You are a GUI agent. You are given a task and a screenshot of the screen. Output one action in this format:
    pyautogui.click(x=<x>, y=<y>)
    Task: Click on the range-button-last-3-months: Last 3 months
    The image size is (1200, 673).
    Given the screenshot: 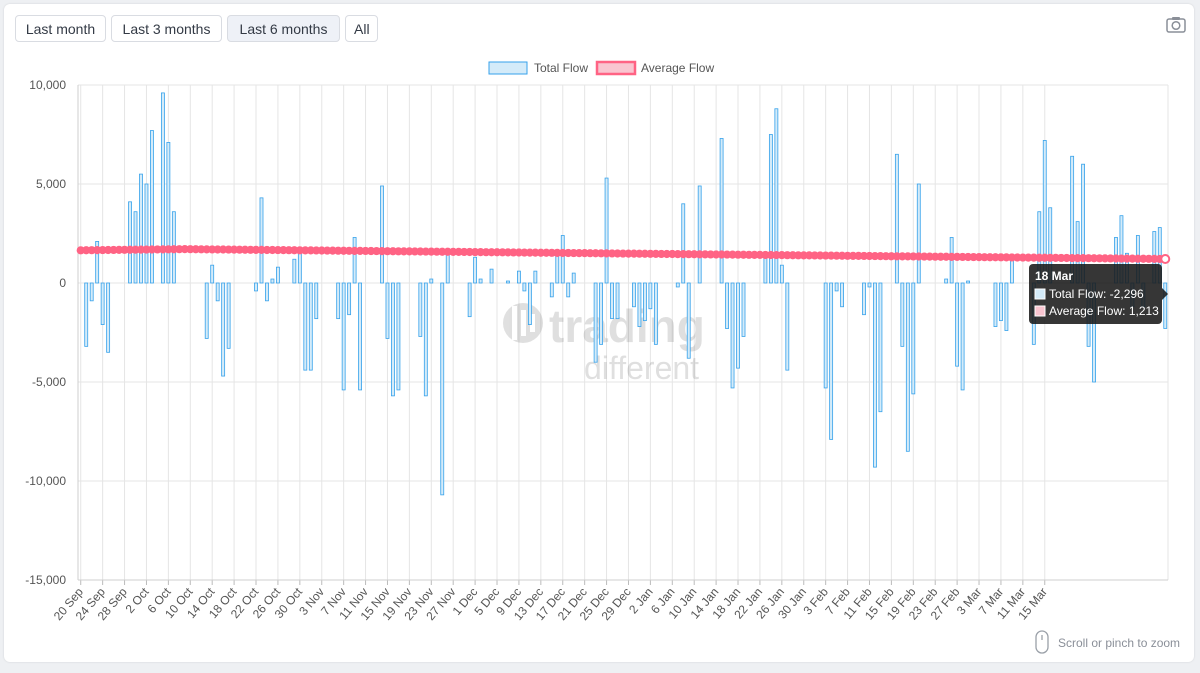 What is the action you would take?
    pyautogui.click(x=166, y=28)
    